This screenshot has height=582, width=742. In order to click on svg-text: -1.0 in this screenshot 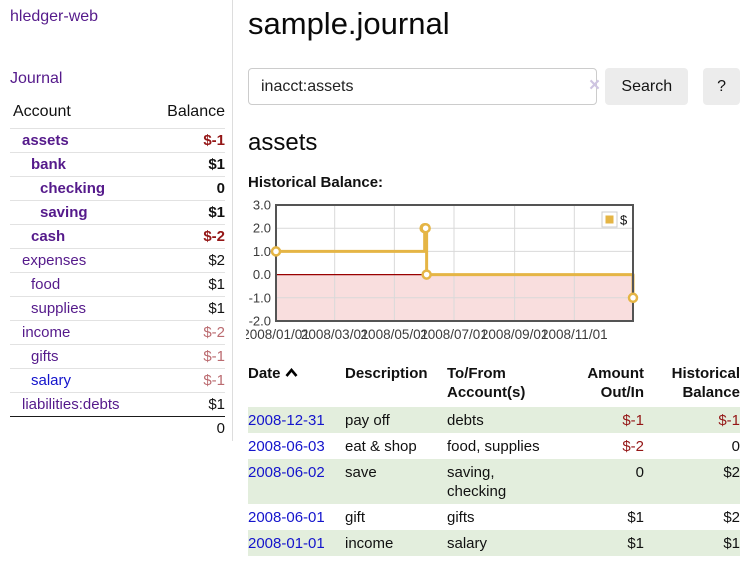, I will do `click(260, 297)`.